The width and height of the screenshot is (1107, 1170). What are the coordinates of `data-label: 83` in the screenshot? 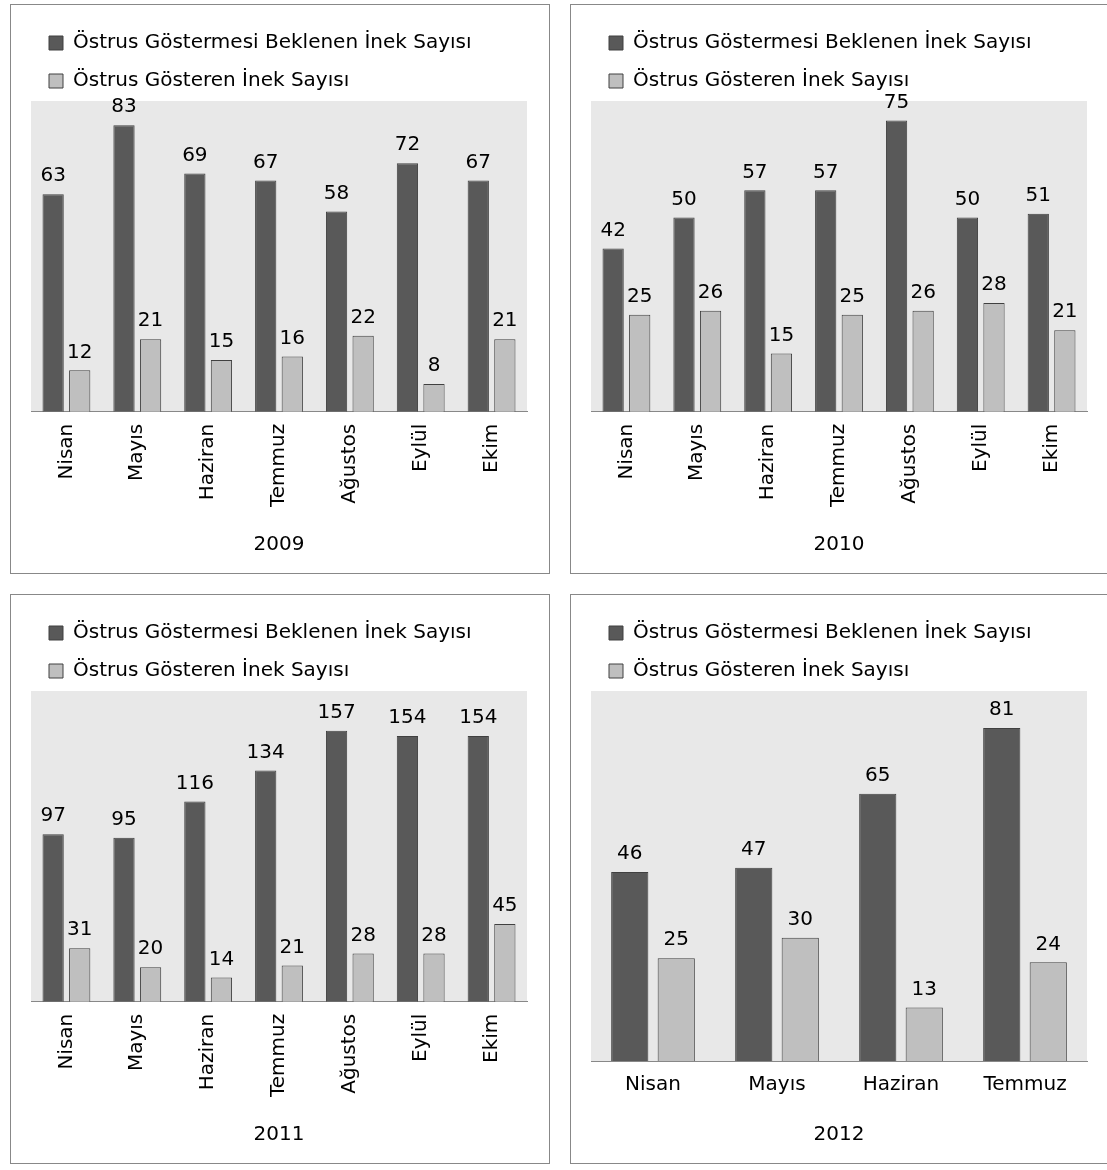 It's located at (124, 105).